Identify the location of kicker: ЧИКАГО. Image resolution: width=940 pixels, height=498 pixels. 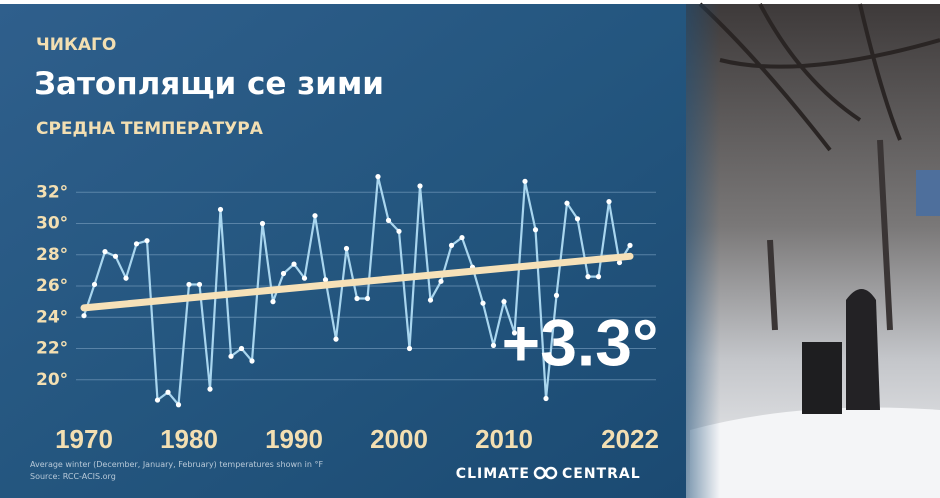
(76, 45).